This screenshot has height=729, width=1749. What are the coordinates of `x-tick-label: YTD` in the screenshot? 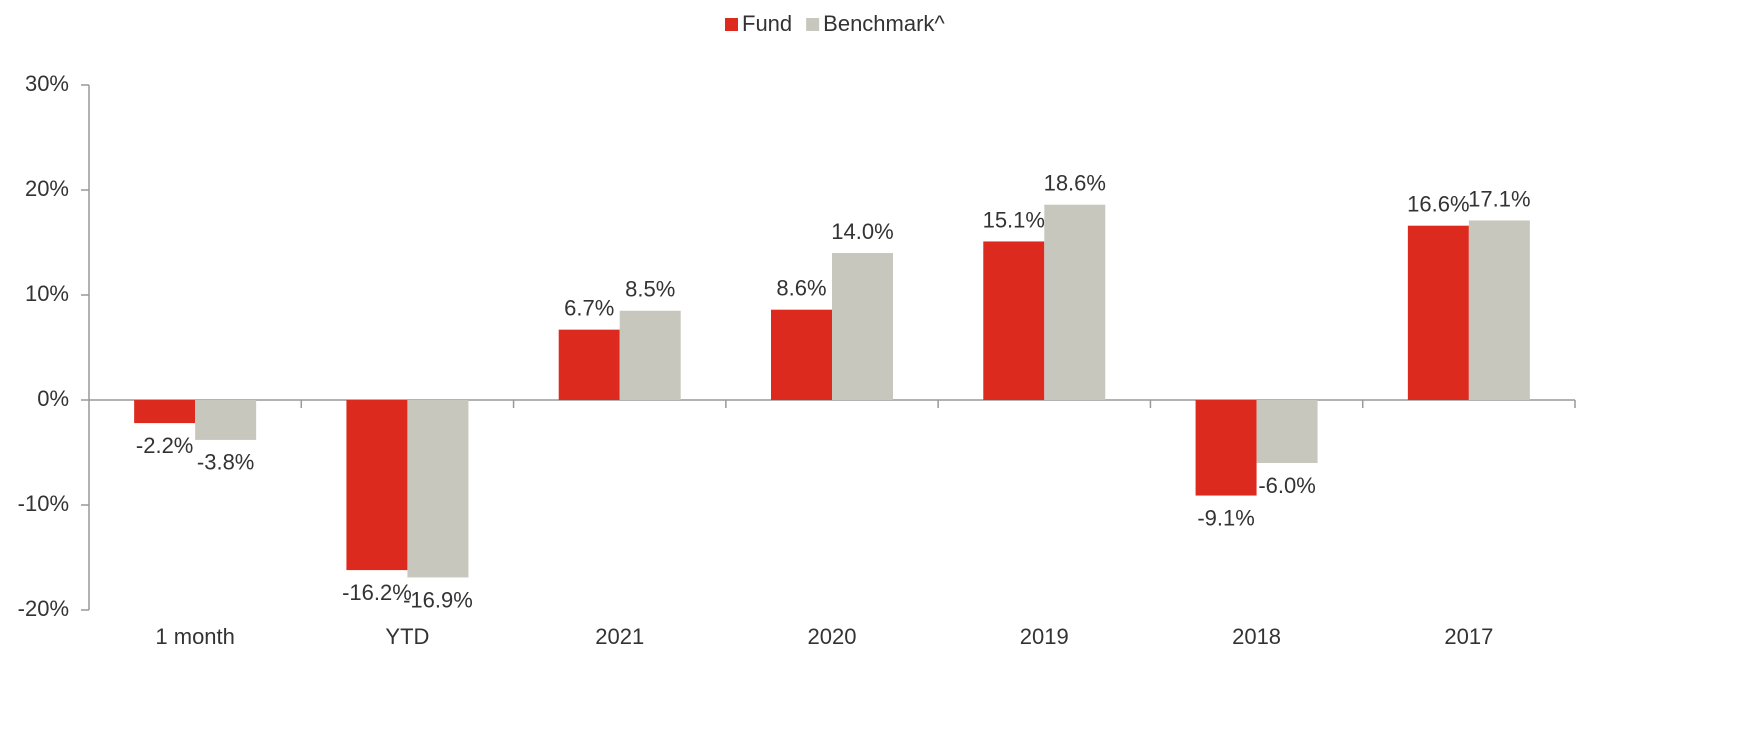 It's located at (407, 636).